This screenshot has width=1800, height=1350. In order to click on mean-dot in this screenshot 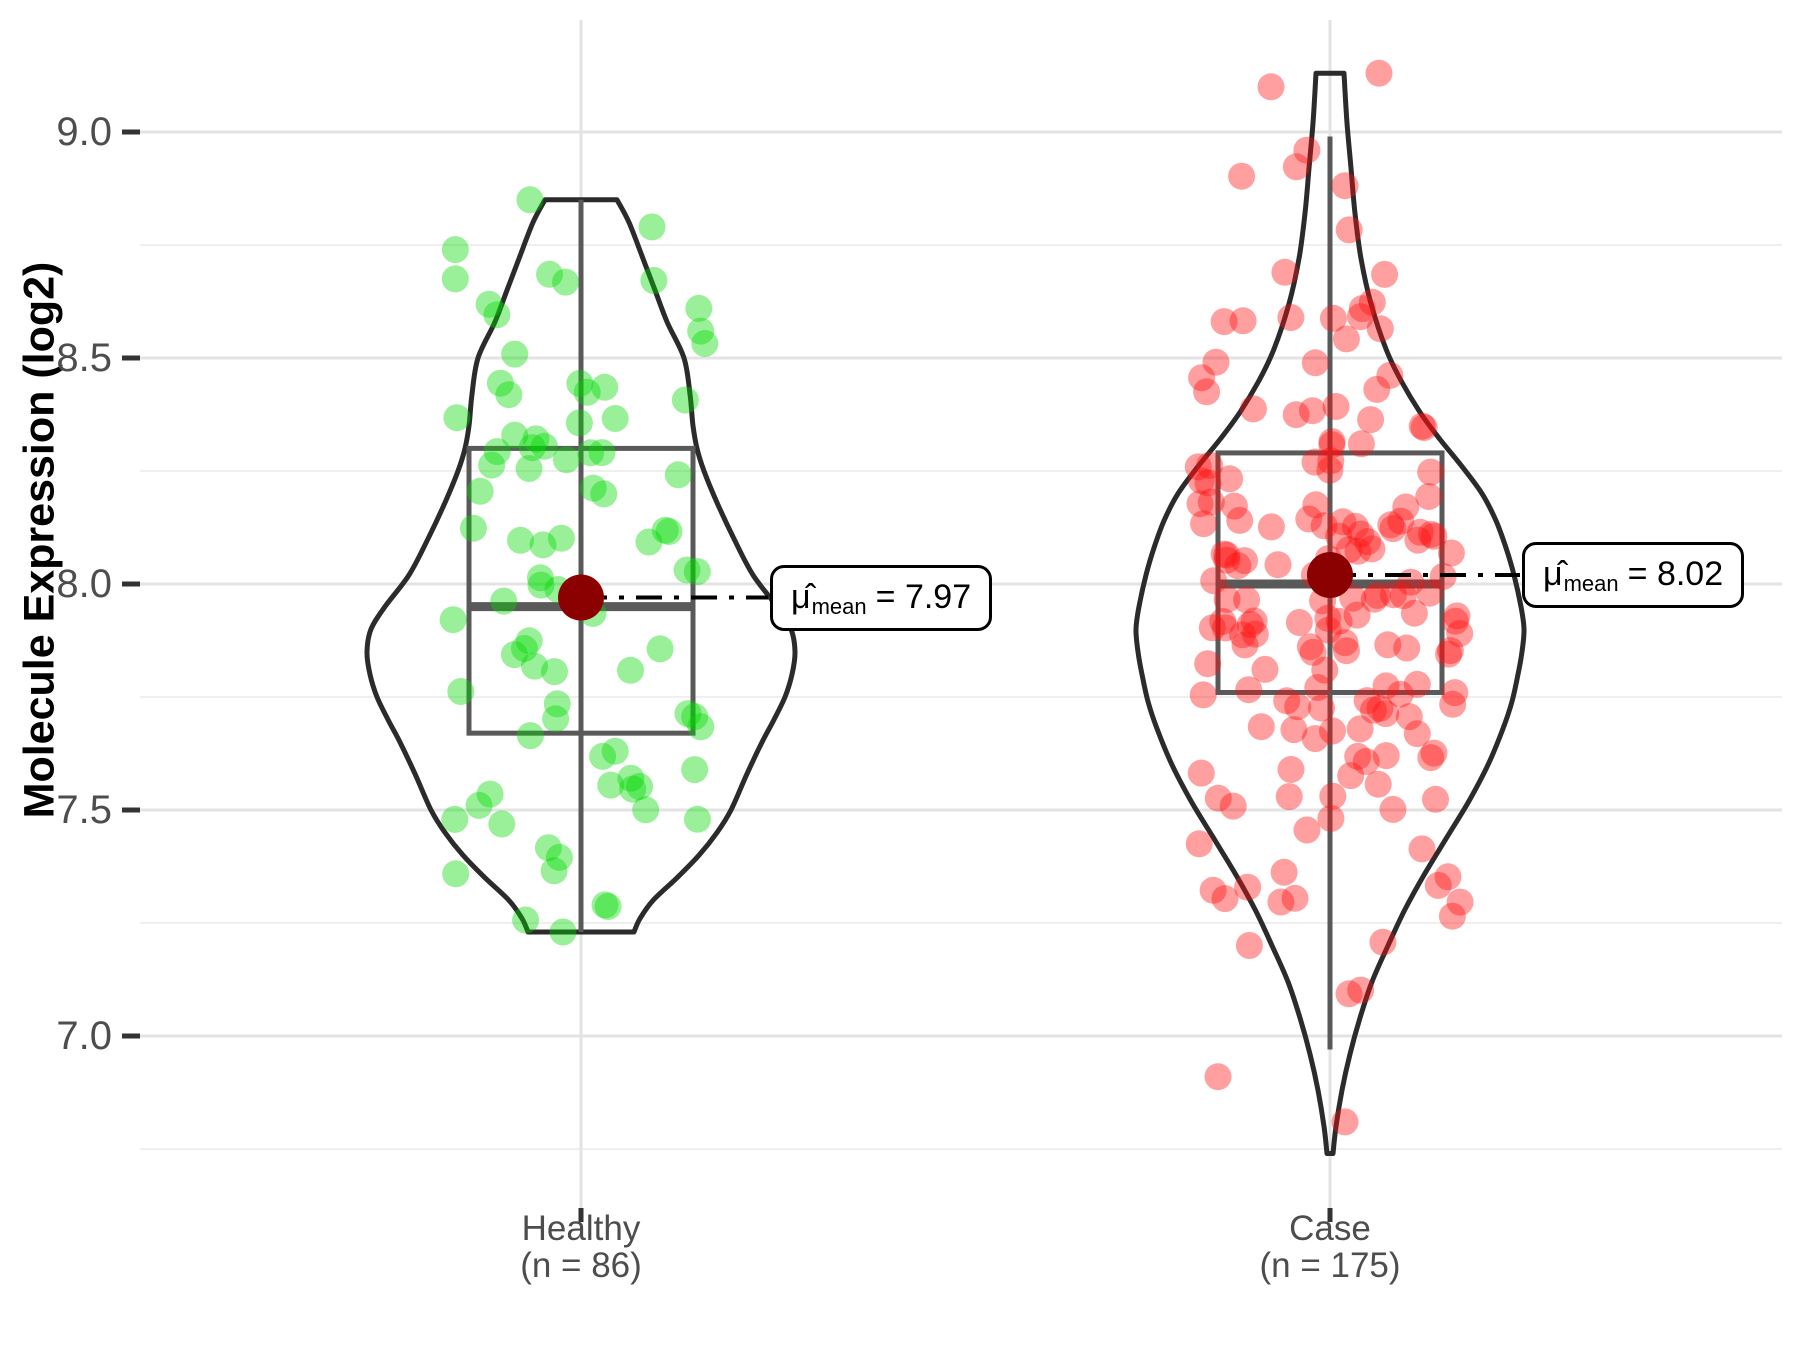, I will do `click(1330, 574)`.